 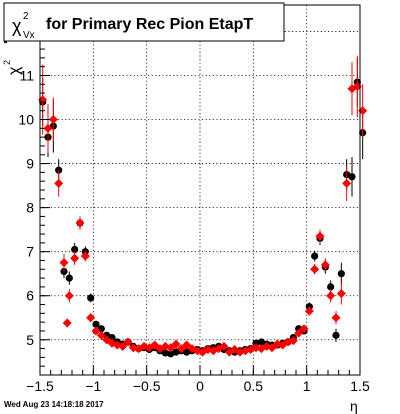 What do you see at coordinates (40, 386) in the screenshot?
I see `x-tick-label: −1.5` at bounding box center [40, 386].